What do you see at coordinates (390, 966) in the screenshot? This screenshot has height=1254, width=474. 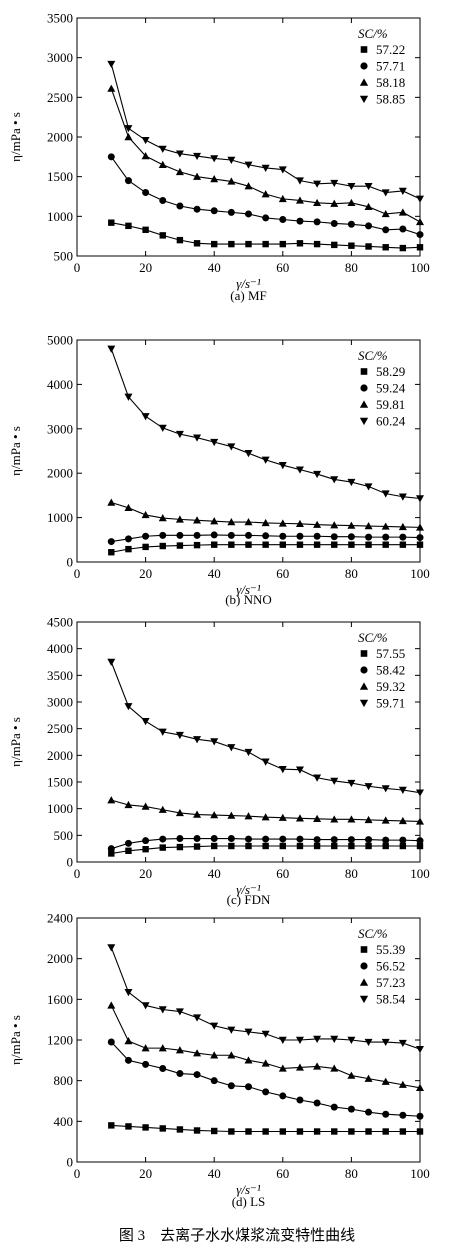 I see `legend-entry: 56.52` at bounding box center [390, 966].